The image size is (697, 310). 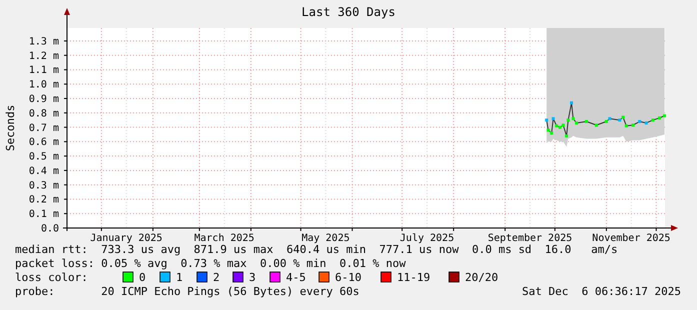 What do you see at coordinates (43, 157) in the screenshot?
I see `y-tick-label: 0.5 m` at bounding box center [43, 157].